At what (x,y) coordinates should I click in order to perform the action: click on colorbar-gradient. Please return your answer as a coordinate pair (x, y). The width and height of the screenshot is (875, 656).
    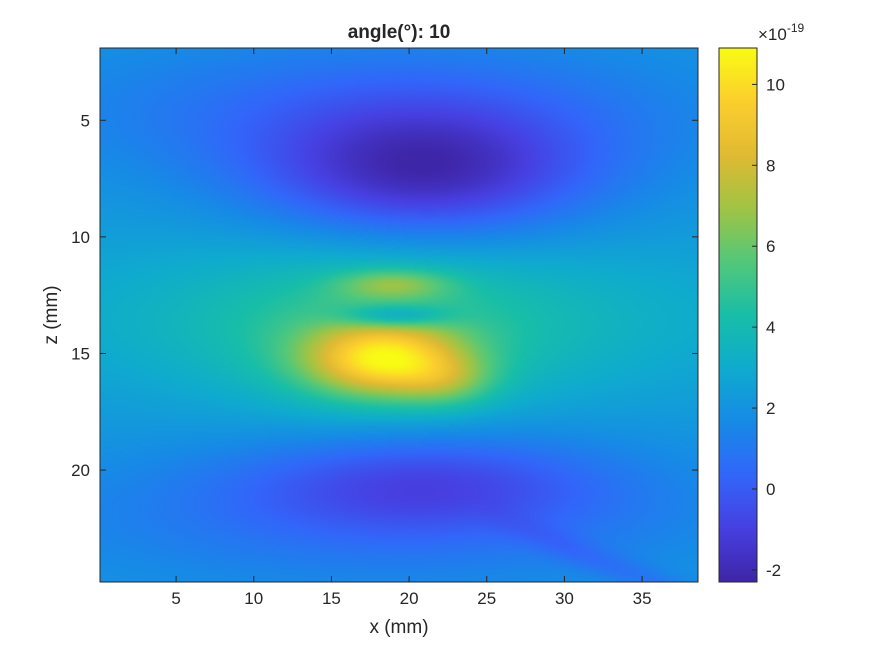
    Looking at the image, I should click on (738, 315).